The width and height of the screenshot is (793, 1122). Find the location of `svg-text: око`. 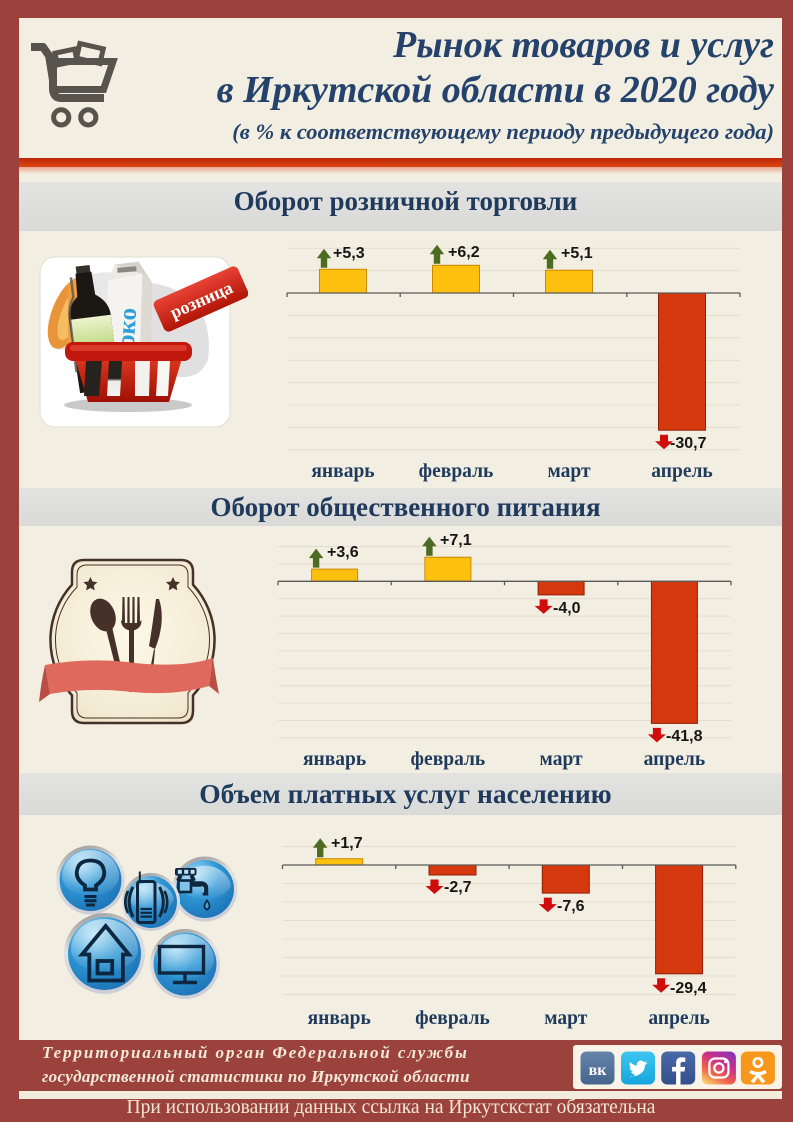

svg-text: око is located at coordinates (128, 327).